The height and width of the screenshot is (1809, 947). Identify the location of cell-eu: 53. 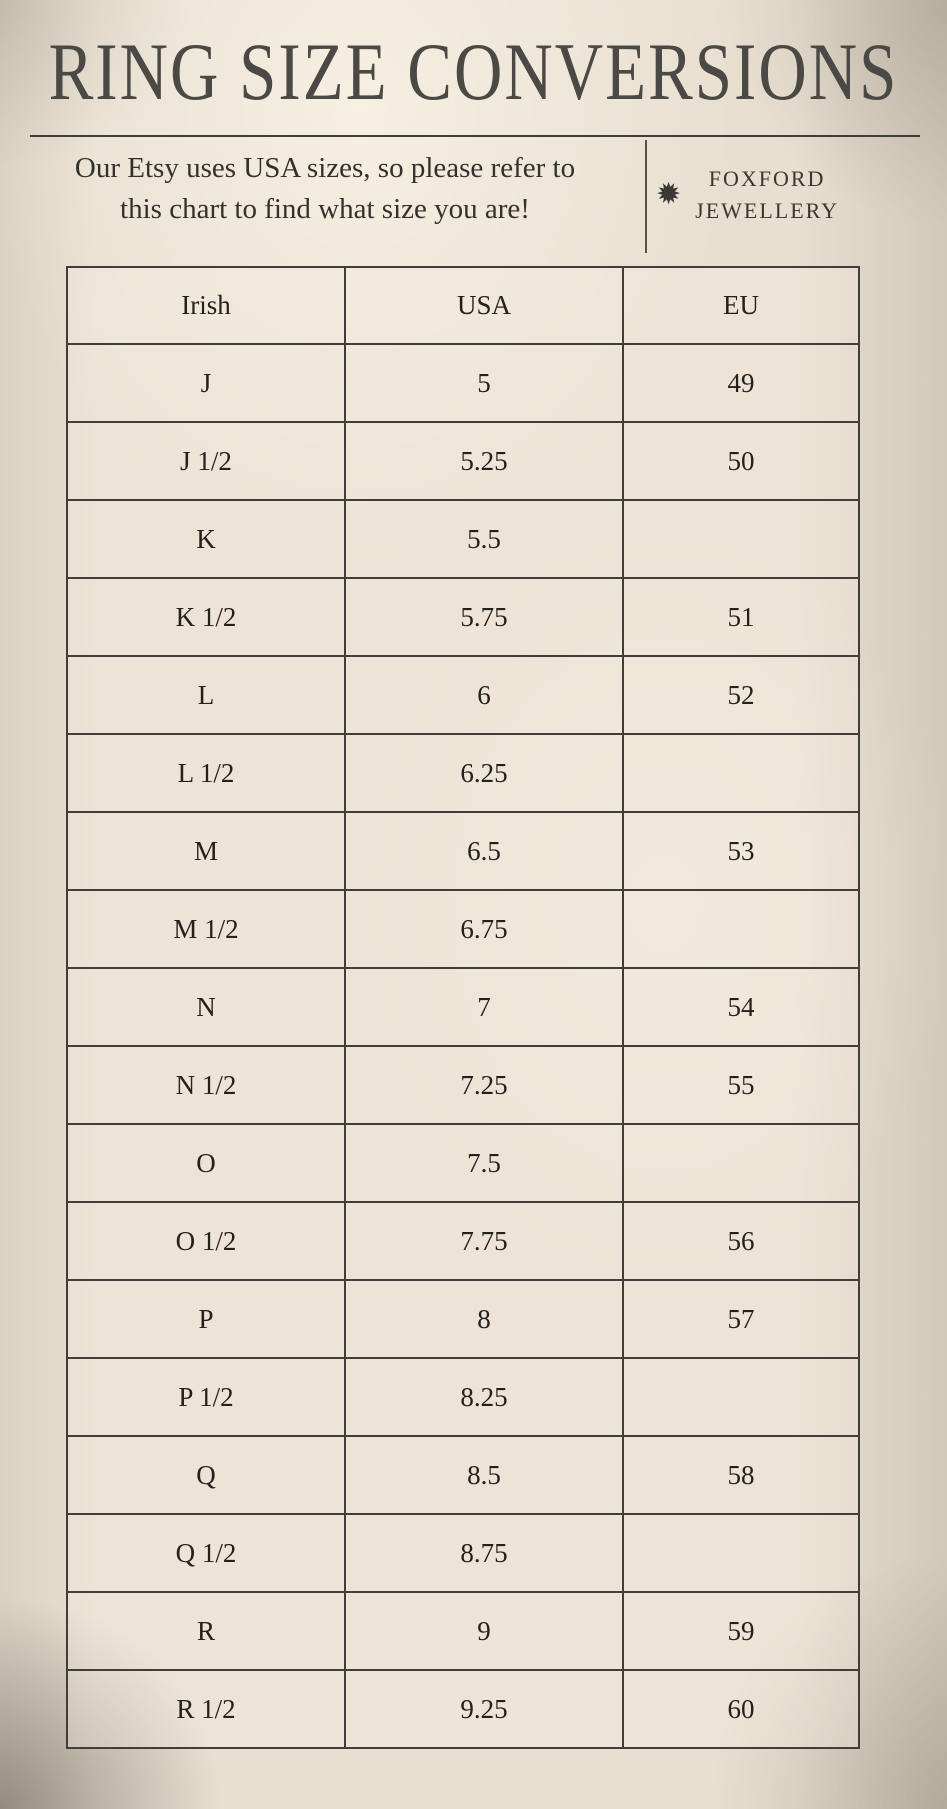
(741, 851).